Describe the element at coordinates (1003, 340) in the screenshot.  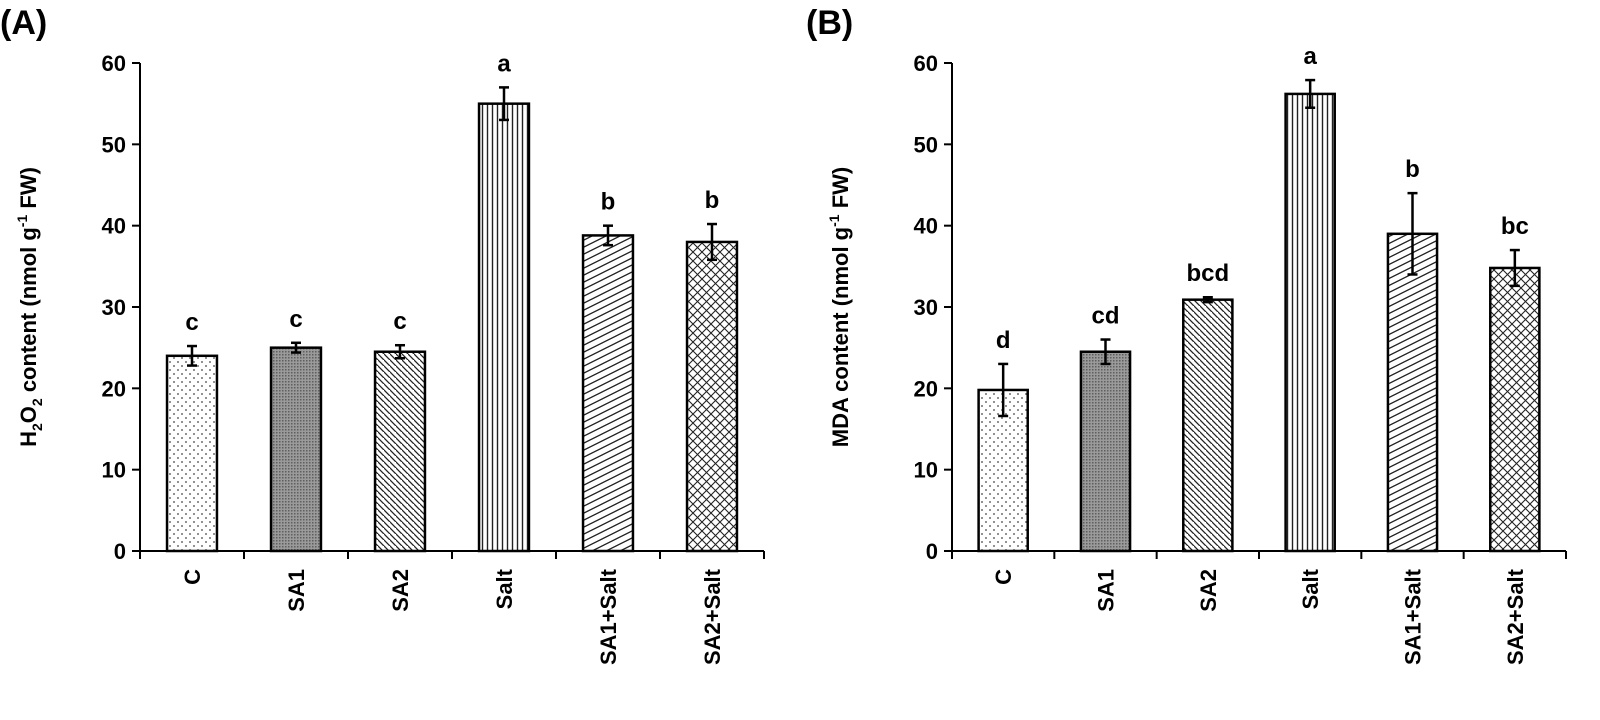
I see `significance-label: d` at that location.